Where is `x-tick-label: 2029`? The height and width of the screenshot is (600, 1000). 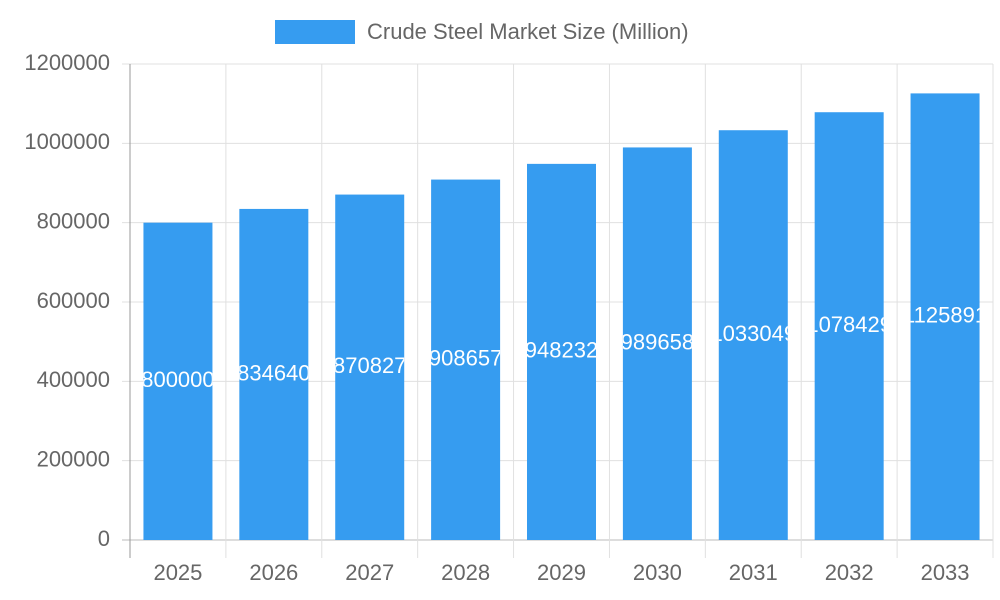 x-tick-label: 2029 is located at coordinates (561, 572).